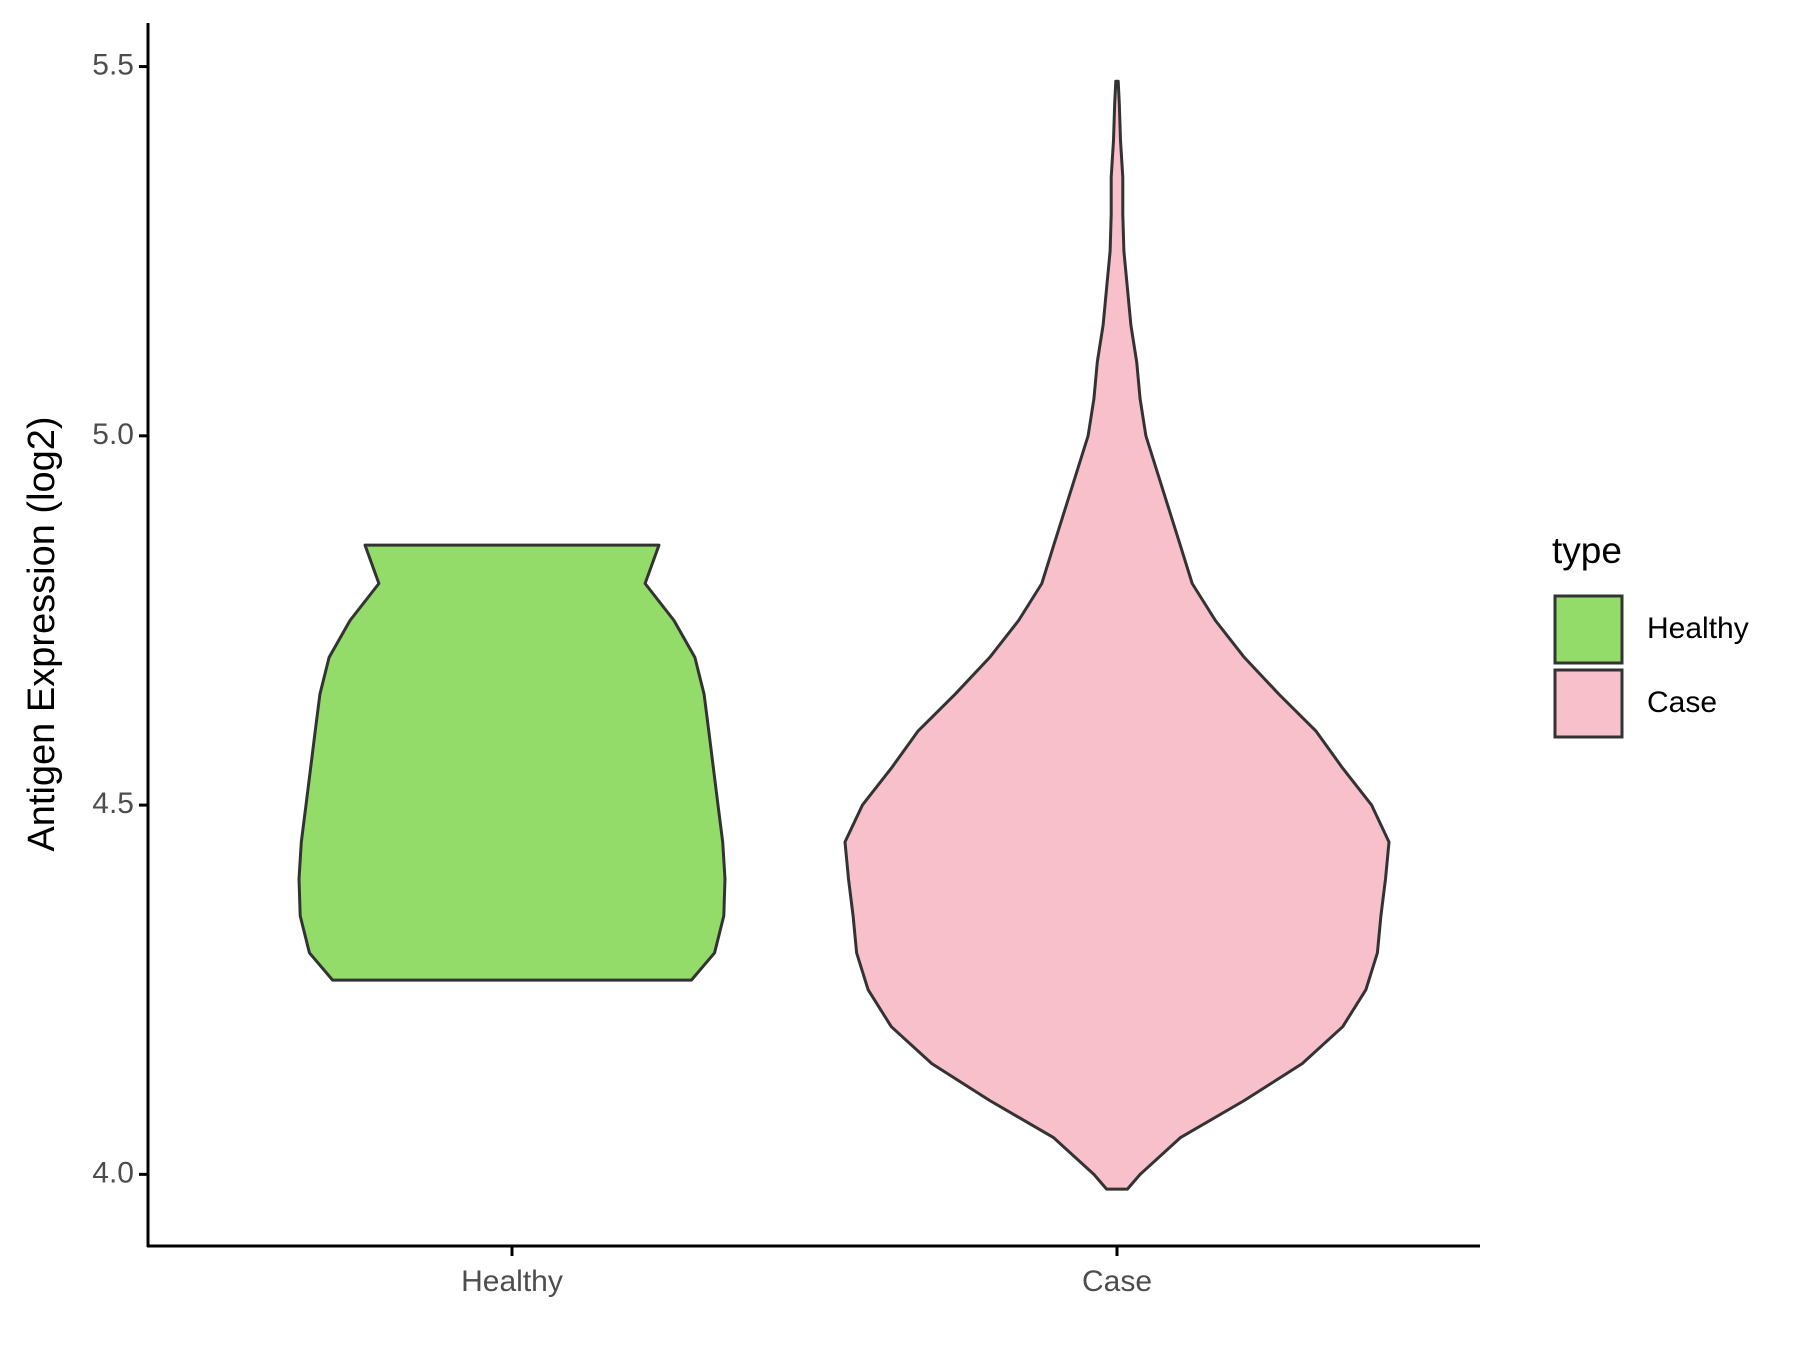 This screenshot has height=1350, width=1800. I want to click on y-tick-label: 4.5, so click(113, 803).